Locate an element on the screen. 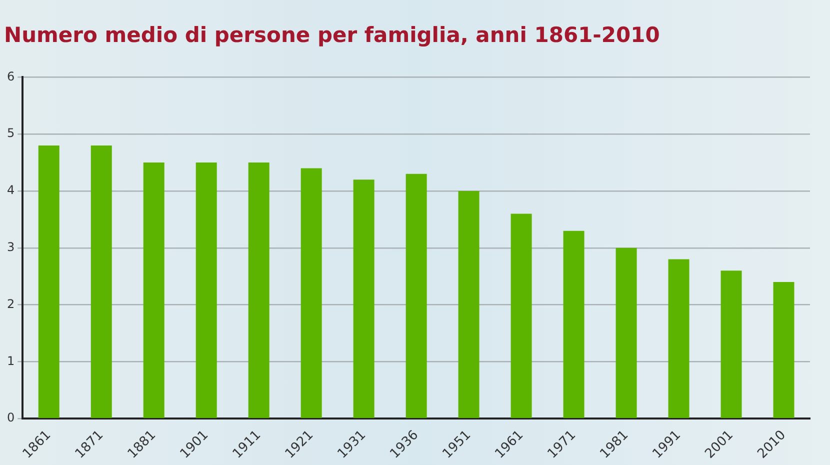  y-tick-label: 4 is located at coordinates (10, 190).